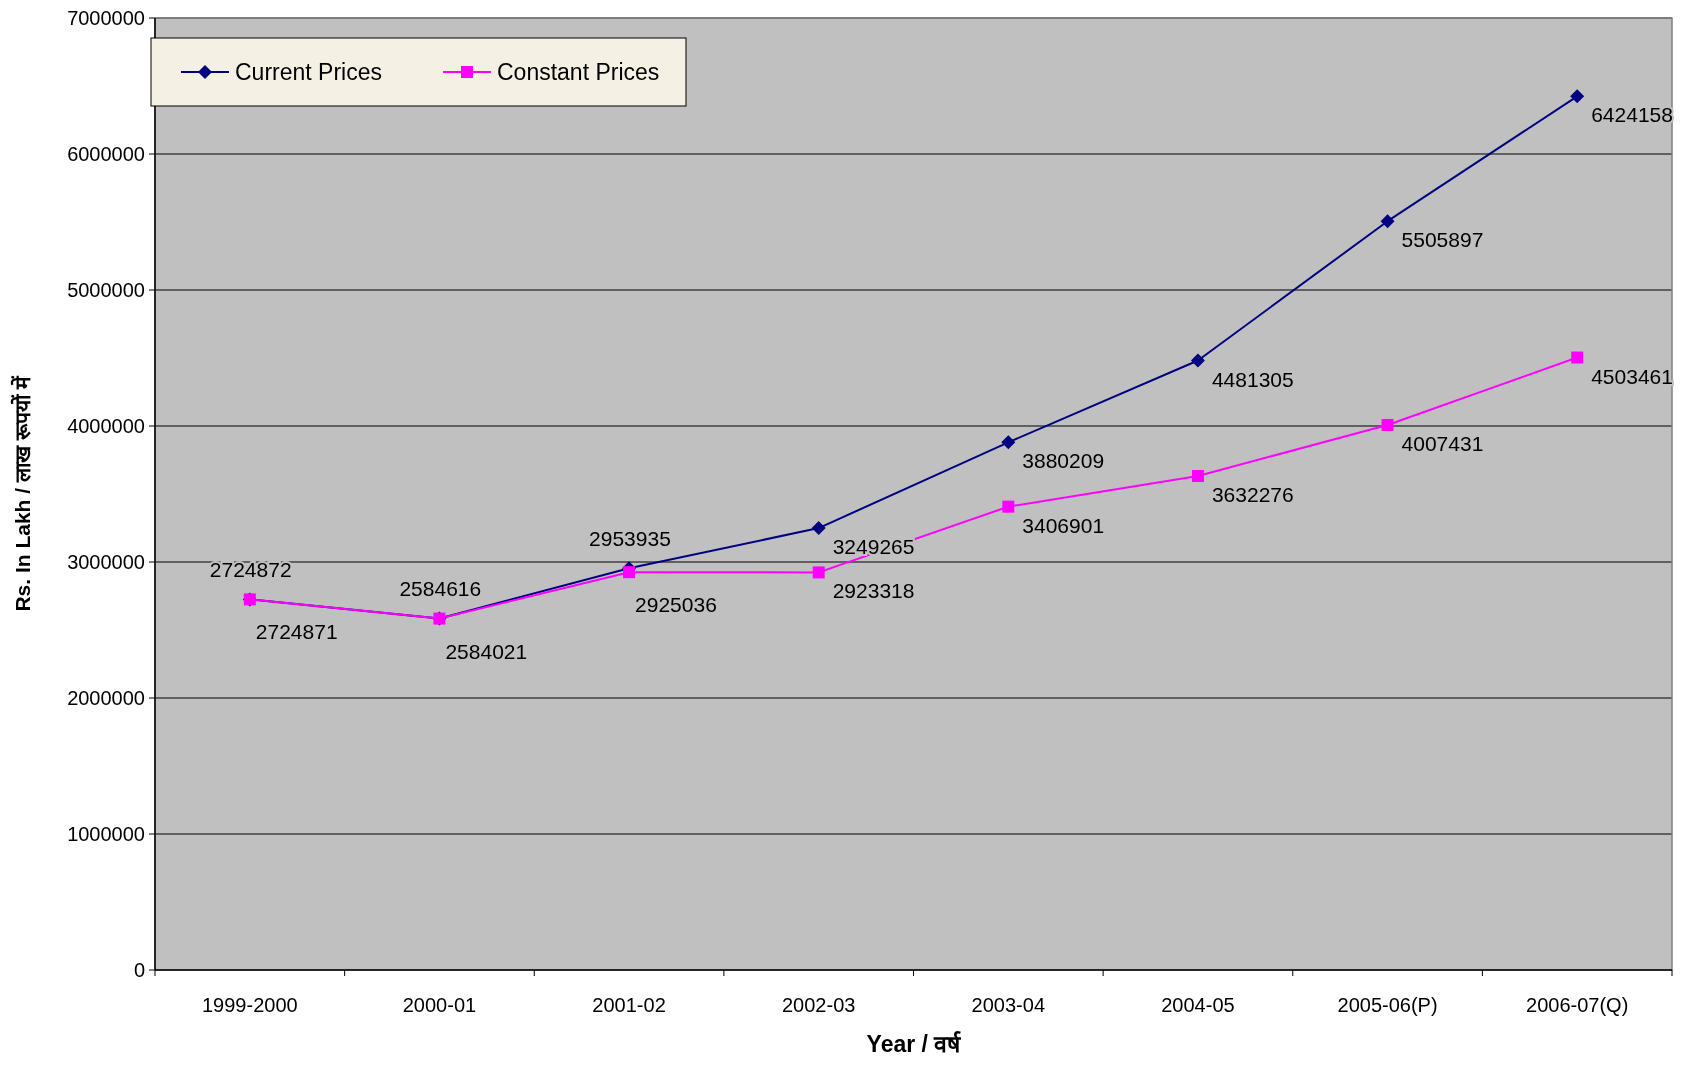 This screenshot has width=1698, height=1065. Describe the element at coordinates (250, 570) in the screenshot. I see `data-label: 2724872` at that location.